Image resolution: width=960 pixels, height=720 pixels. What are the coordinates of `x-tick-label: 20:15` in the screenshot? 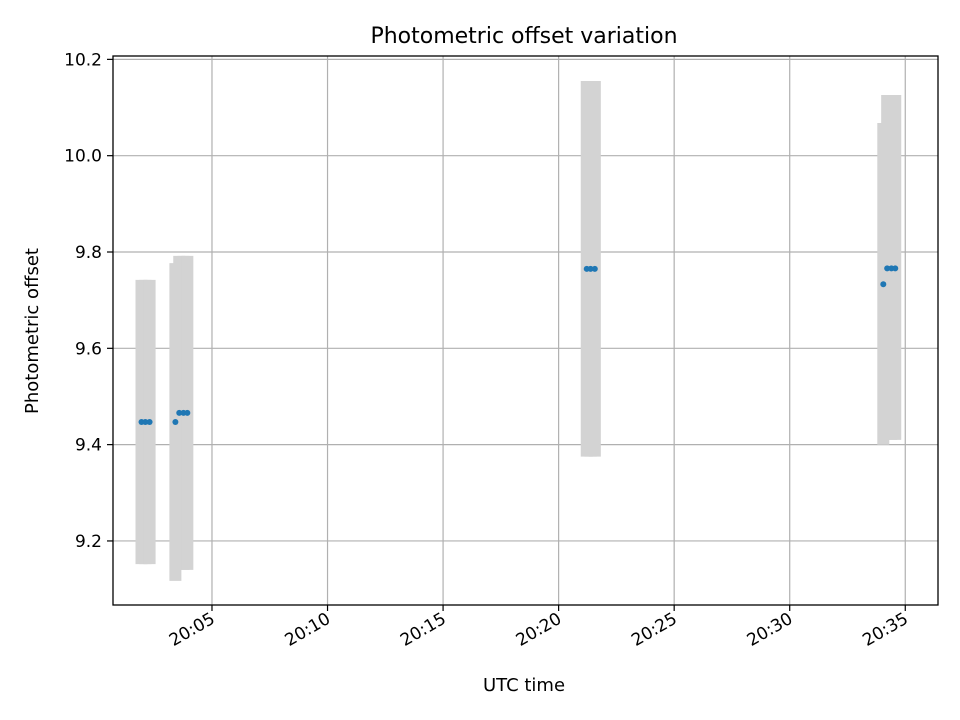 It's located at (423, 630).